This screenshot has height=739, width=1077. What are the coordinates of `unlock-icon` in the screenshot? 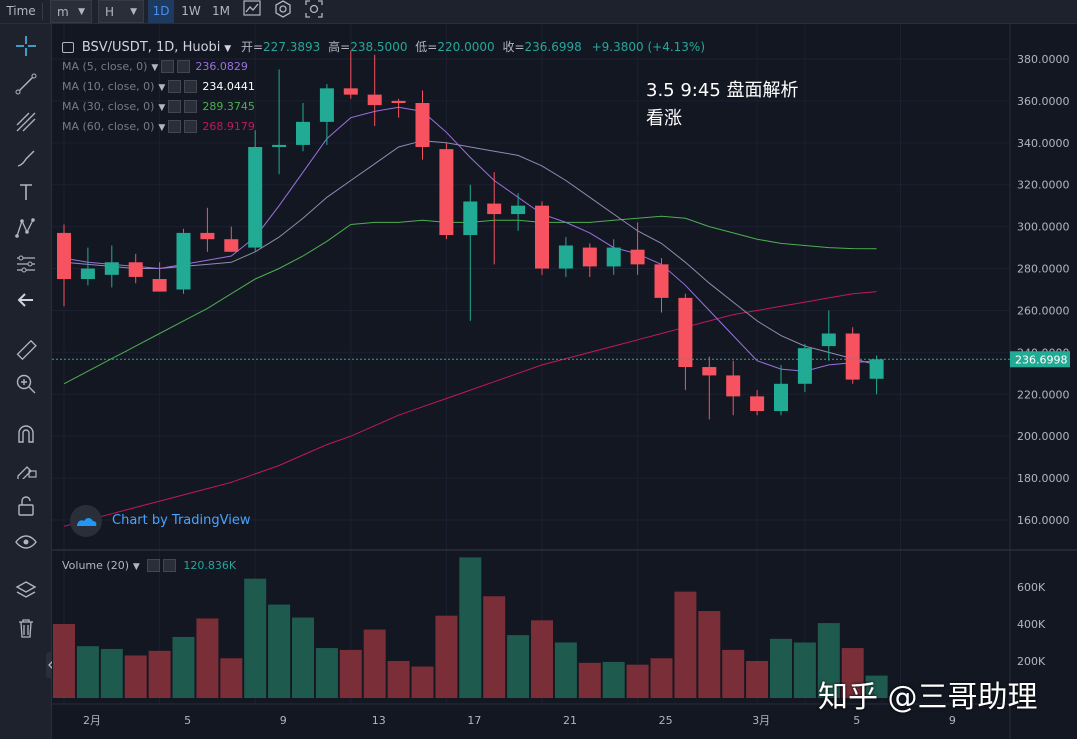 It's located at (26, 506).